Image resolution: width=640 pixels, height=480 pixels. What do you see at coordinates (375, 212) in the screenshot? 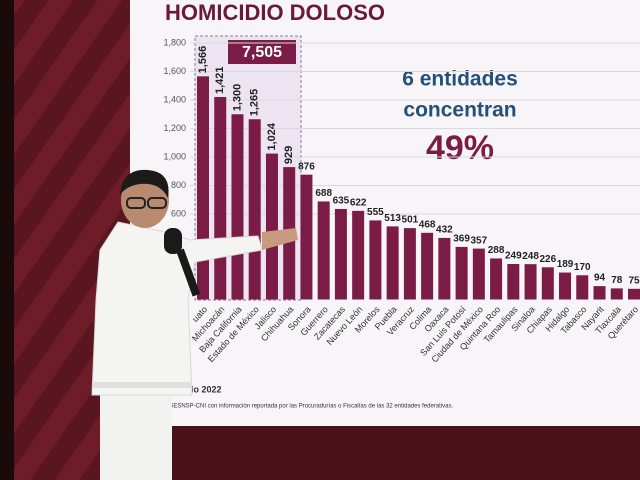
I see `value-label: 555` at bounding box center [375, 212].